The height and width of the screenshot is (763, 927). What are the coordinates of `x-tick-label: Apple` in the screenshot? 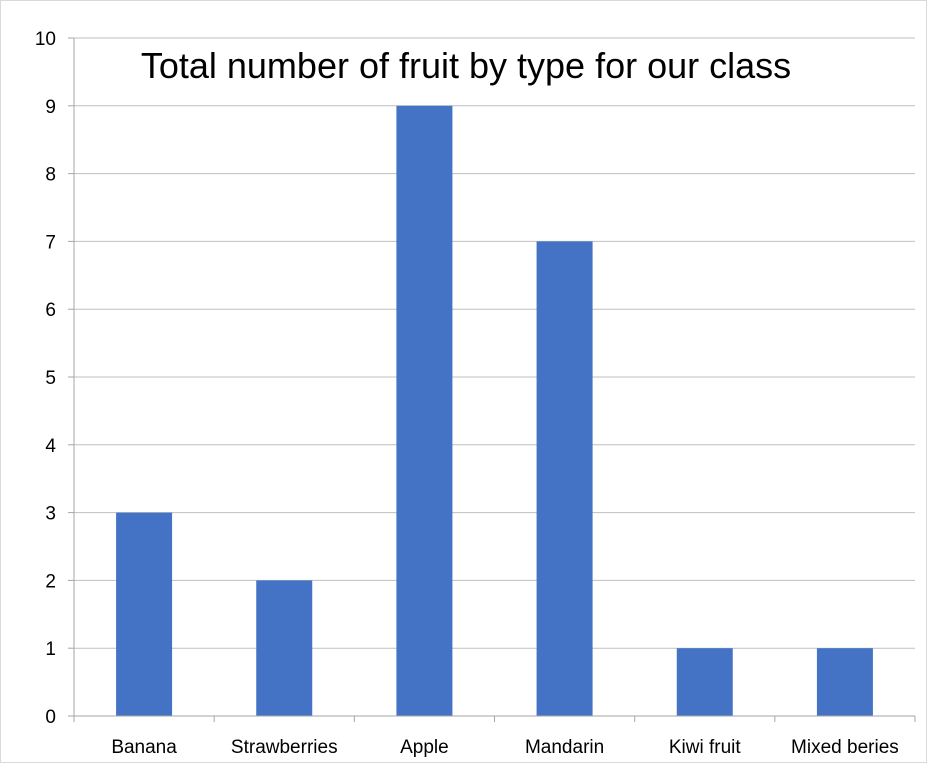 It's located at (424, 747).